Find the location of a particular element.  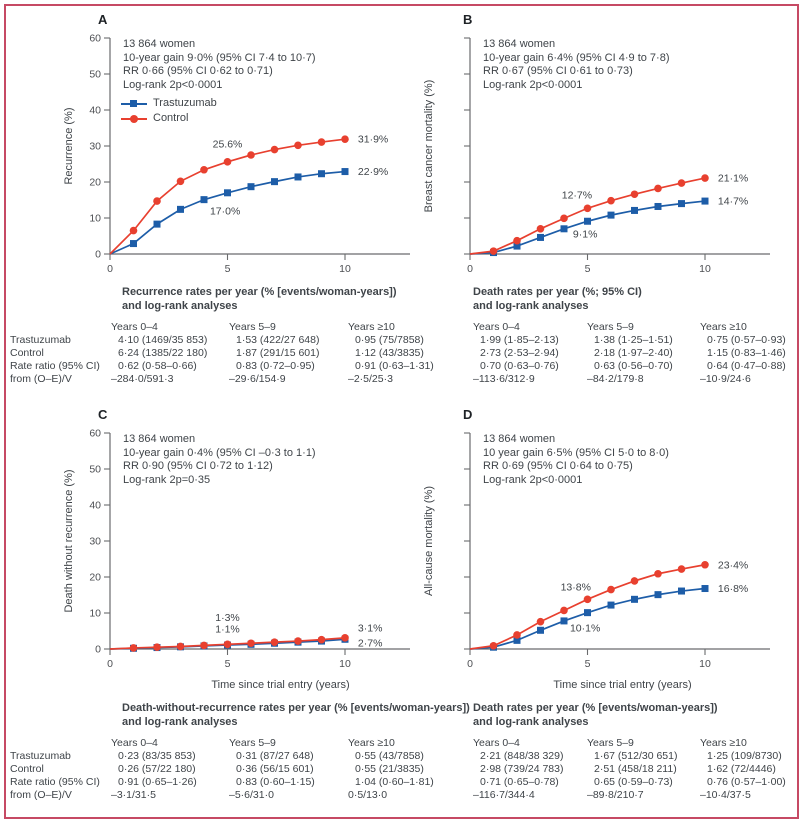

curve-value-label: 22·9% is located at coordinates (373, 172).